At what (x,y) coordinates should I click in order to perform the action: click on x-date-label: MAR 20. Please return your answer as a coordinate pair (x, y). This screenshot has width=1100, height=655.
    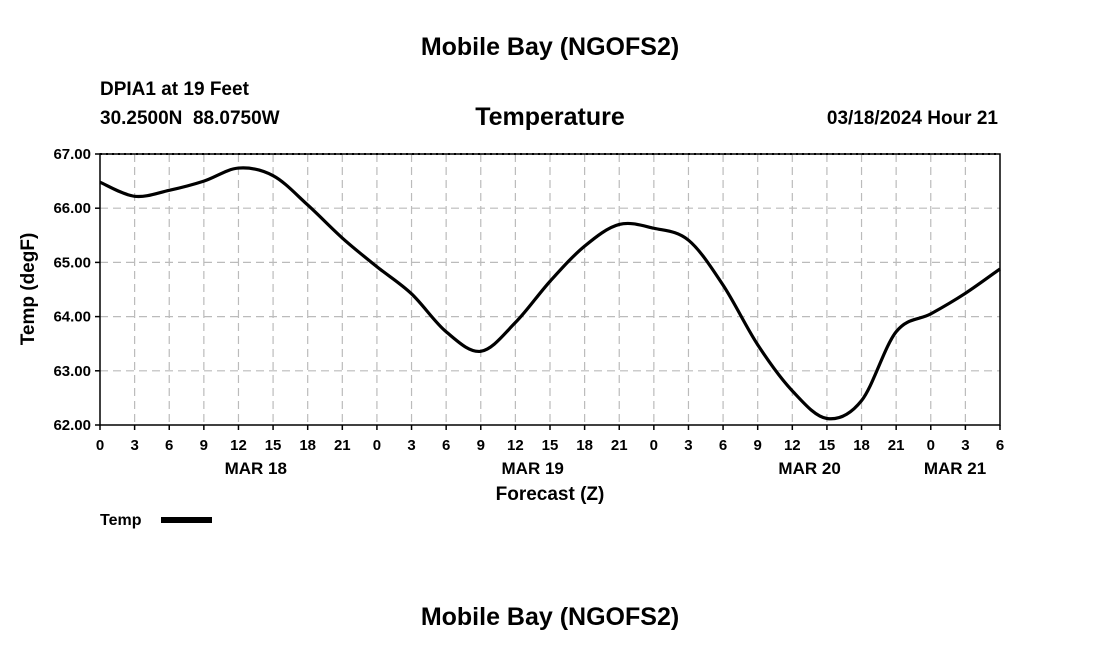
    Looking at the image, I should click on (809, 468).